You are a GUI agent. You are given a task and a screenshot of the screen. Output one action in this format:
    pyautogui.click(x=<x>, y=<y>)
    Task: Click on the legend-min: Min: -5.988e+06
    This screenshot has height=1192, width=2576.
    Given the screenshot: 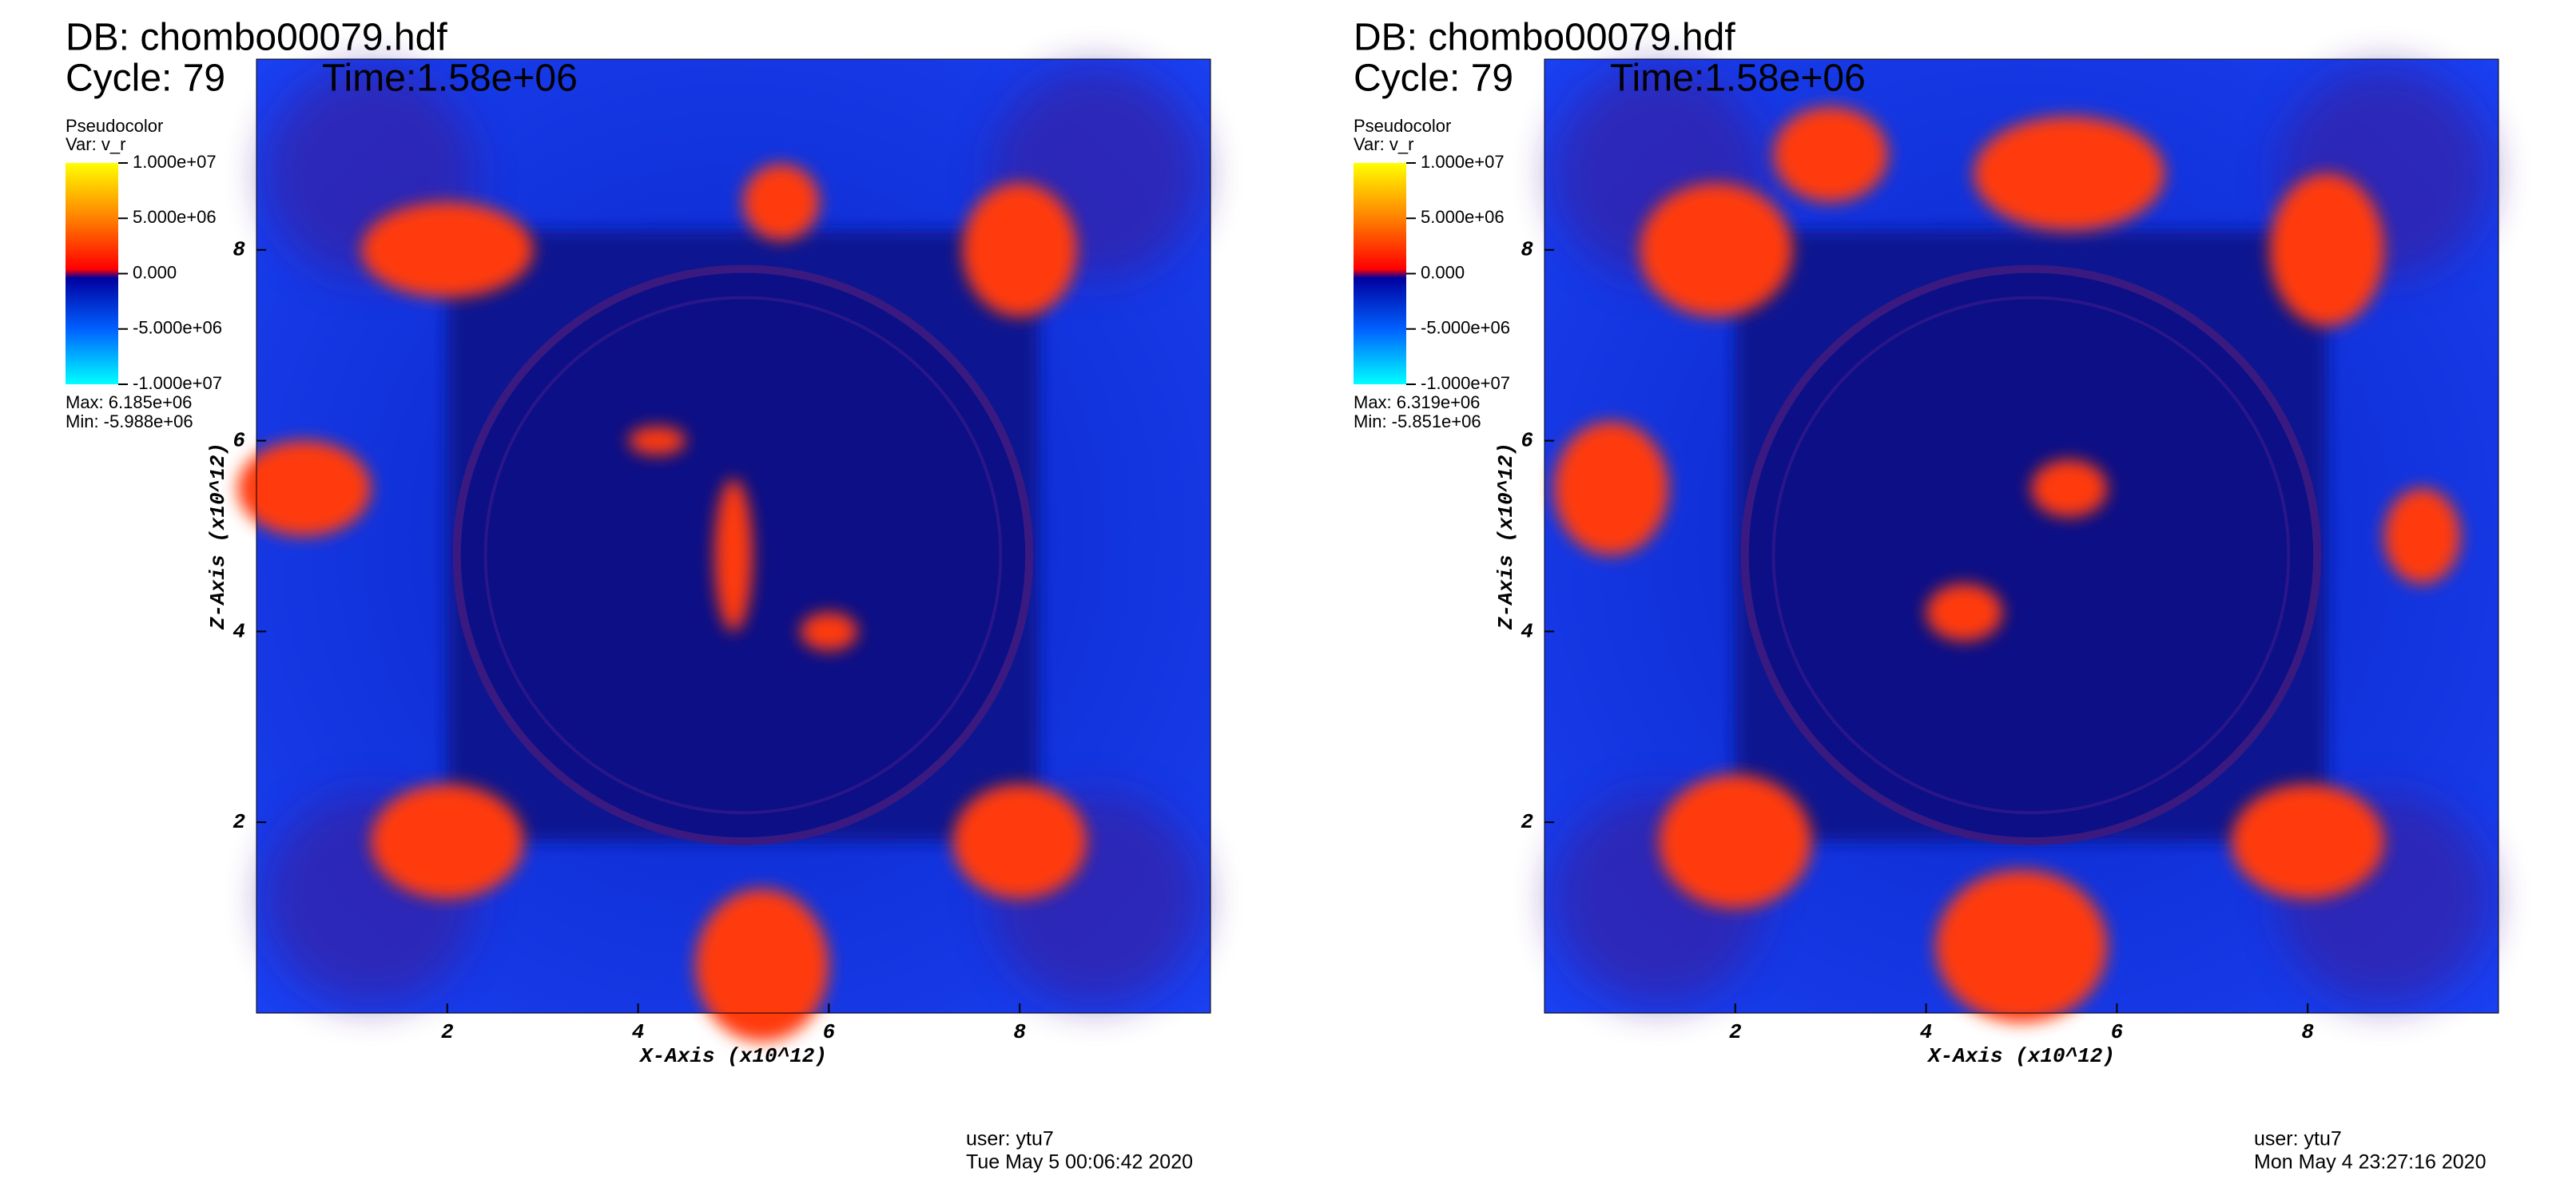 What is the action you would take?
    pyautogui.click(x=129, y=421)
    